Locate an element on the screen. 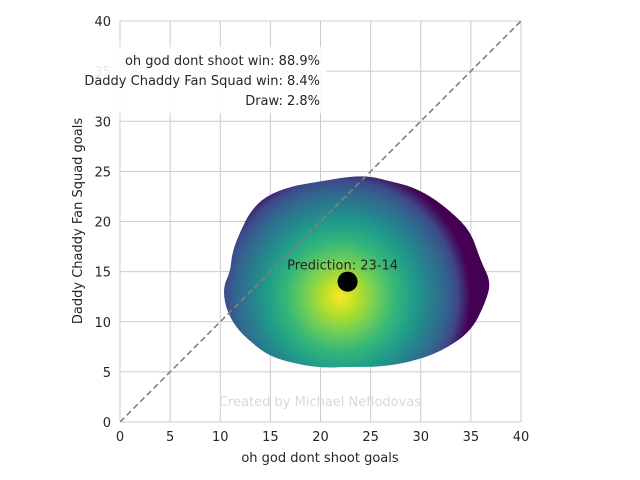 Image resolution: width=640 pixels, height=480 pixels. y-tick-label: 20 is located at coordinates (102, 223).